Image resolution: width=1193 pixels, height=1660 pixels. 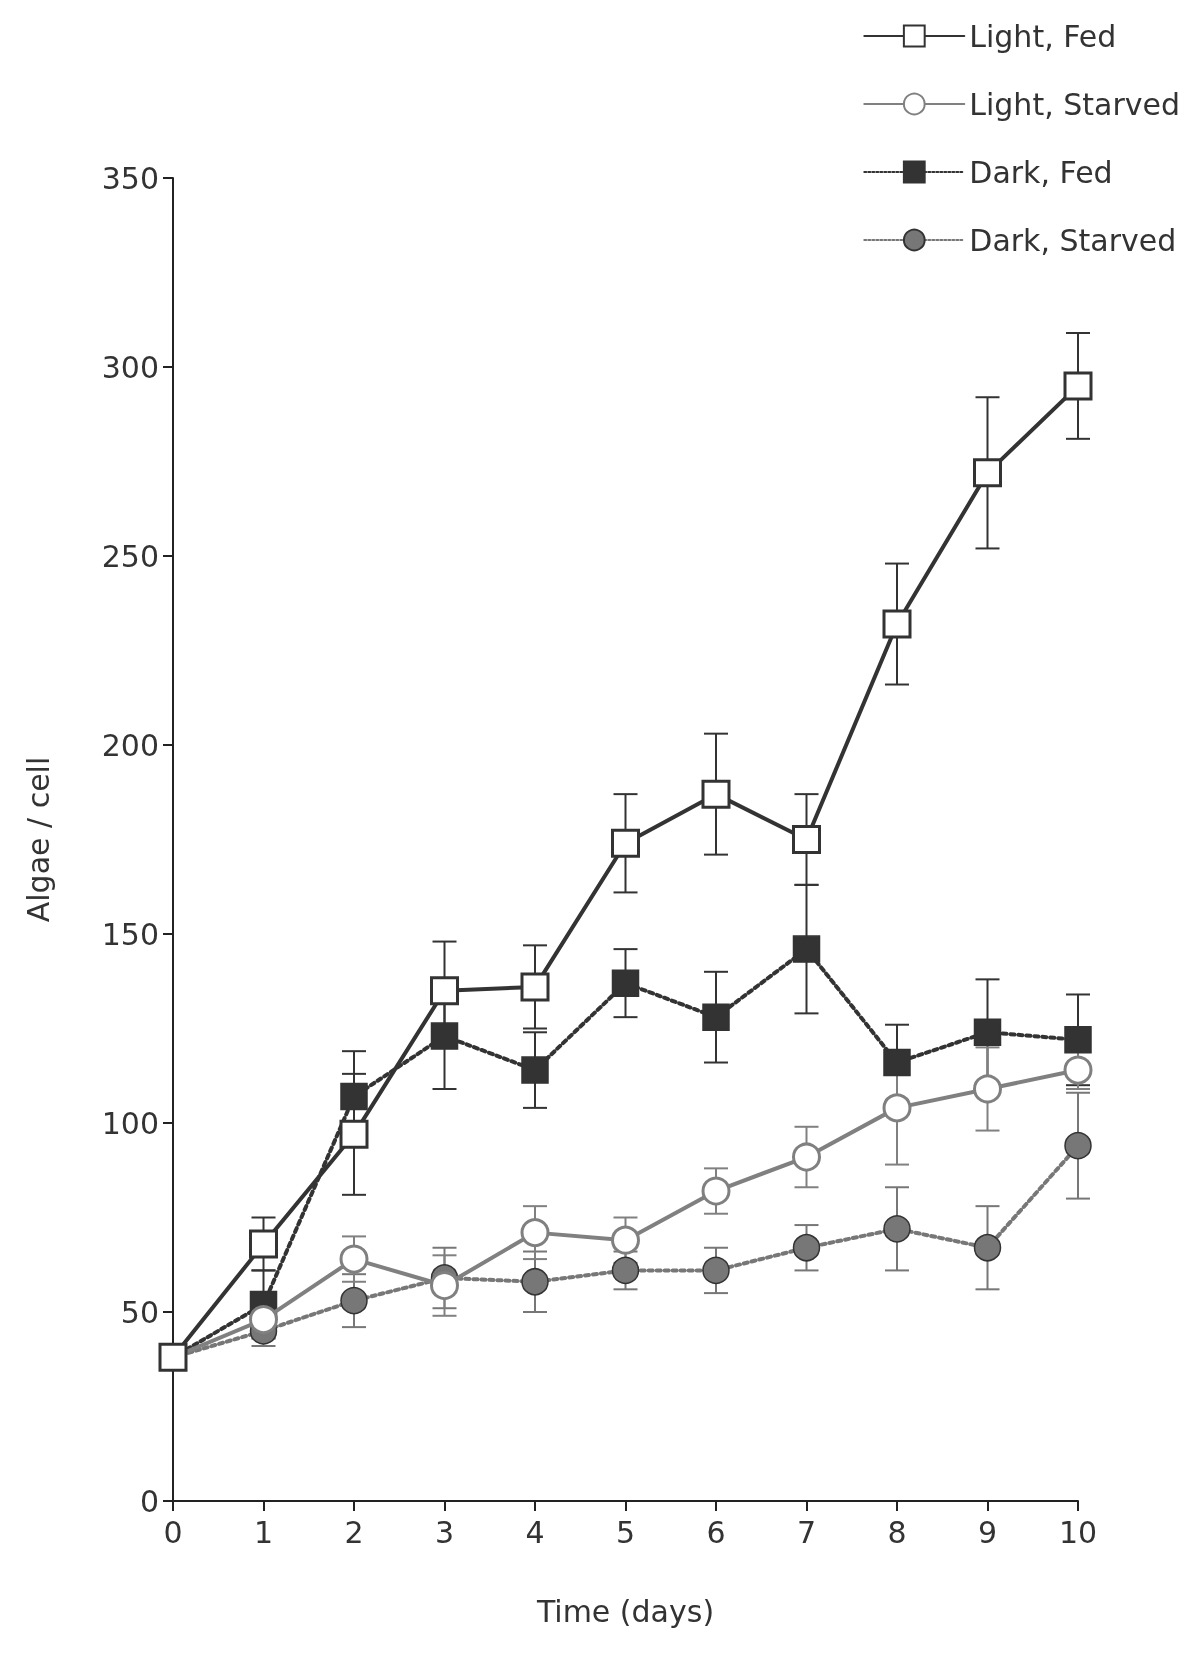 What do you see at coordinates (444, 1532) in the screenshot?
I see `x-tick-label: 3` at bounding box center [444, 1532].